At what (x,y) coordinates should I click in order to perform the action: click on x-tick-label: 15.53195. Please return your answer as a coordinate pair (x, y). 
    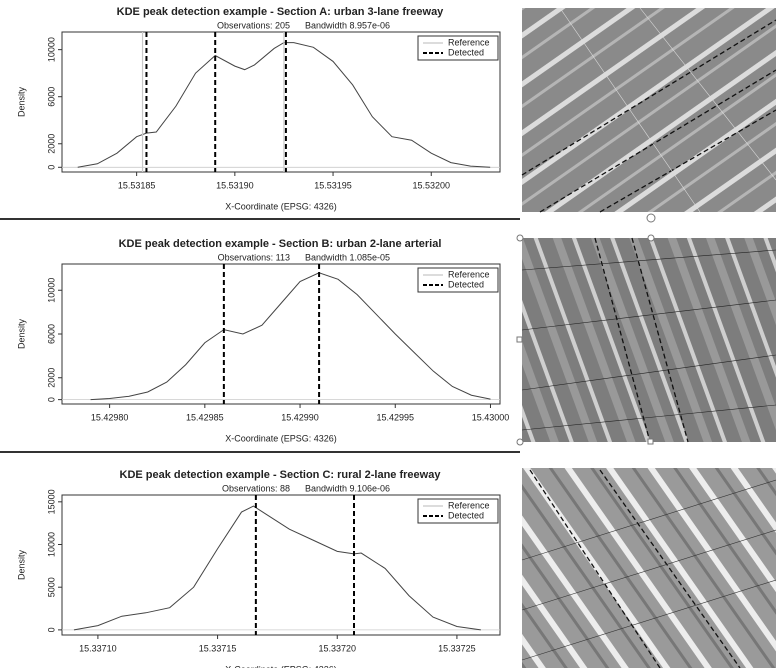
    Looking at the image, I should click on (333, 185).